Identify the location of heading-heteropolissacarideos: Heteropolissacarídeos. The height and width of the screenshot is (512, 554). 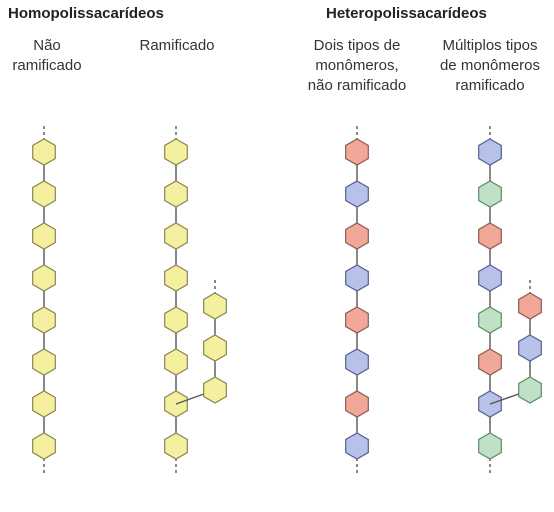
(406, 13).